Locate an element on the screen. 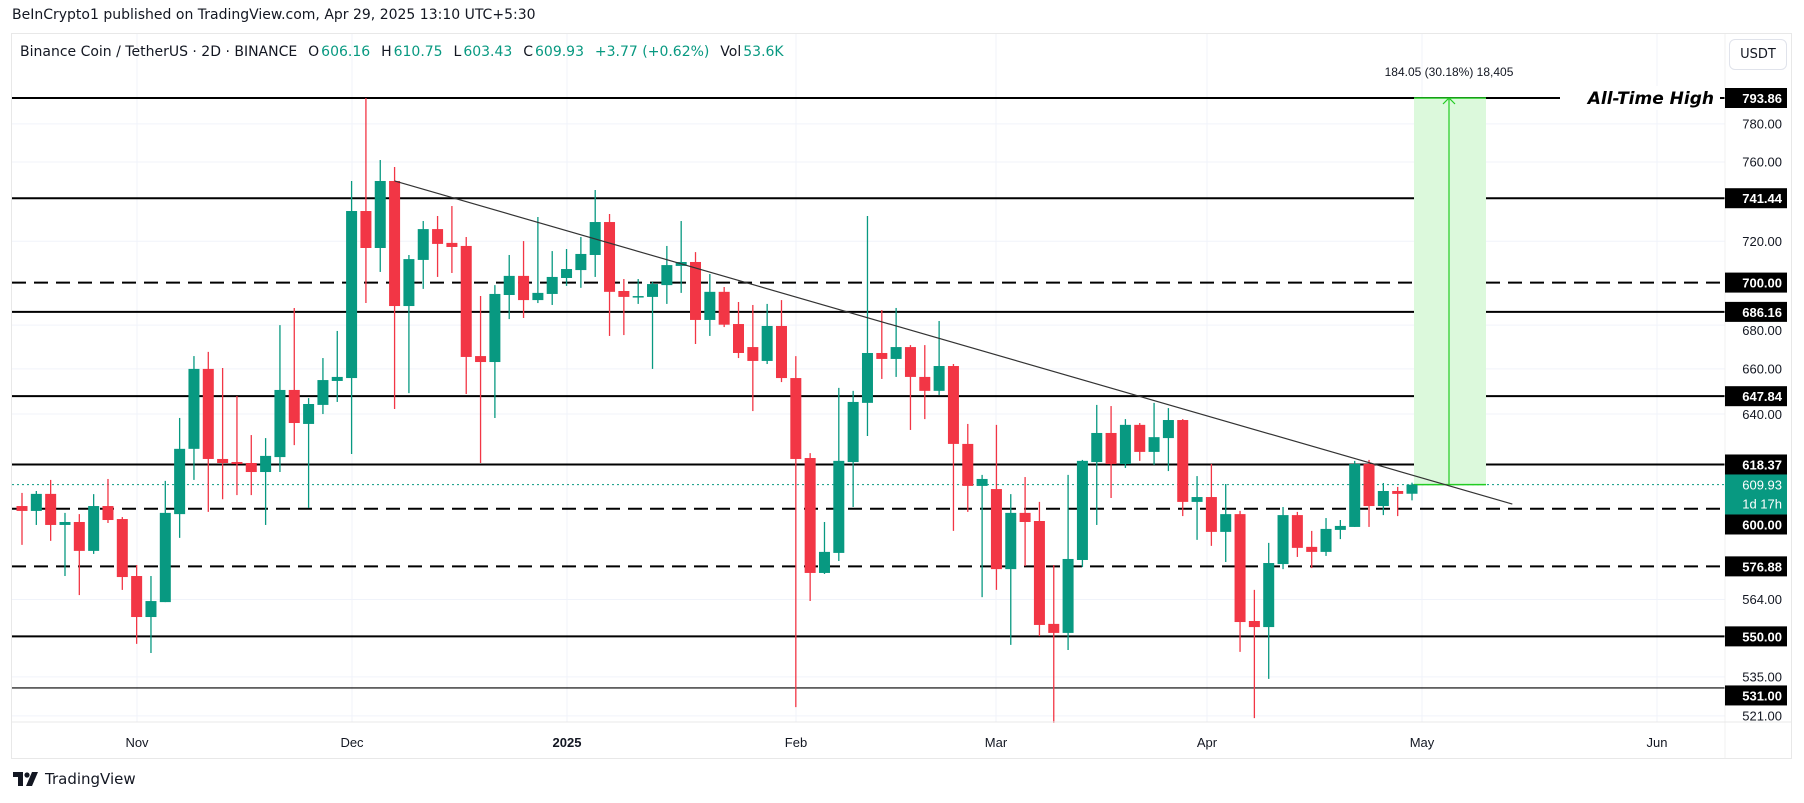 The image size is (1804, 803). x-tick-label: Jun is located at coordinates (1657, 742).